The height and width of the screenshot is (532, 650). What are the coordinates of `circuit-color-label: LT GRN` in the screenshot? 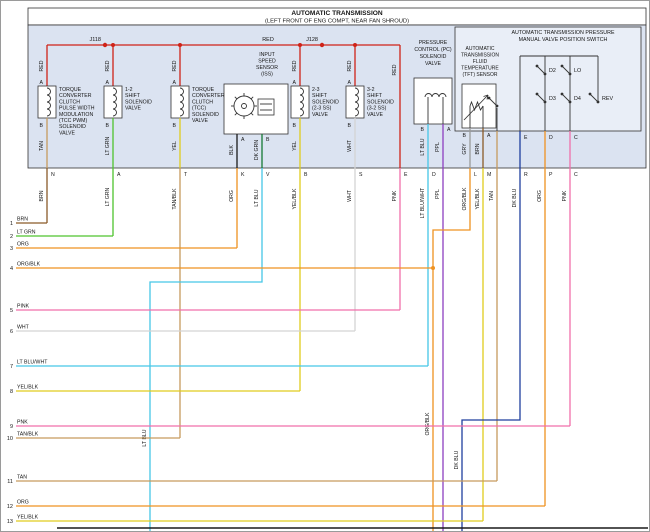 It's located at (26, 233).